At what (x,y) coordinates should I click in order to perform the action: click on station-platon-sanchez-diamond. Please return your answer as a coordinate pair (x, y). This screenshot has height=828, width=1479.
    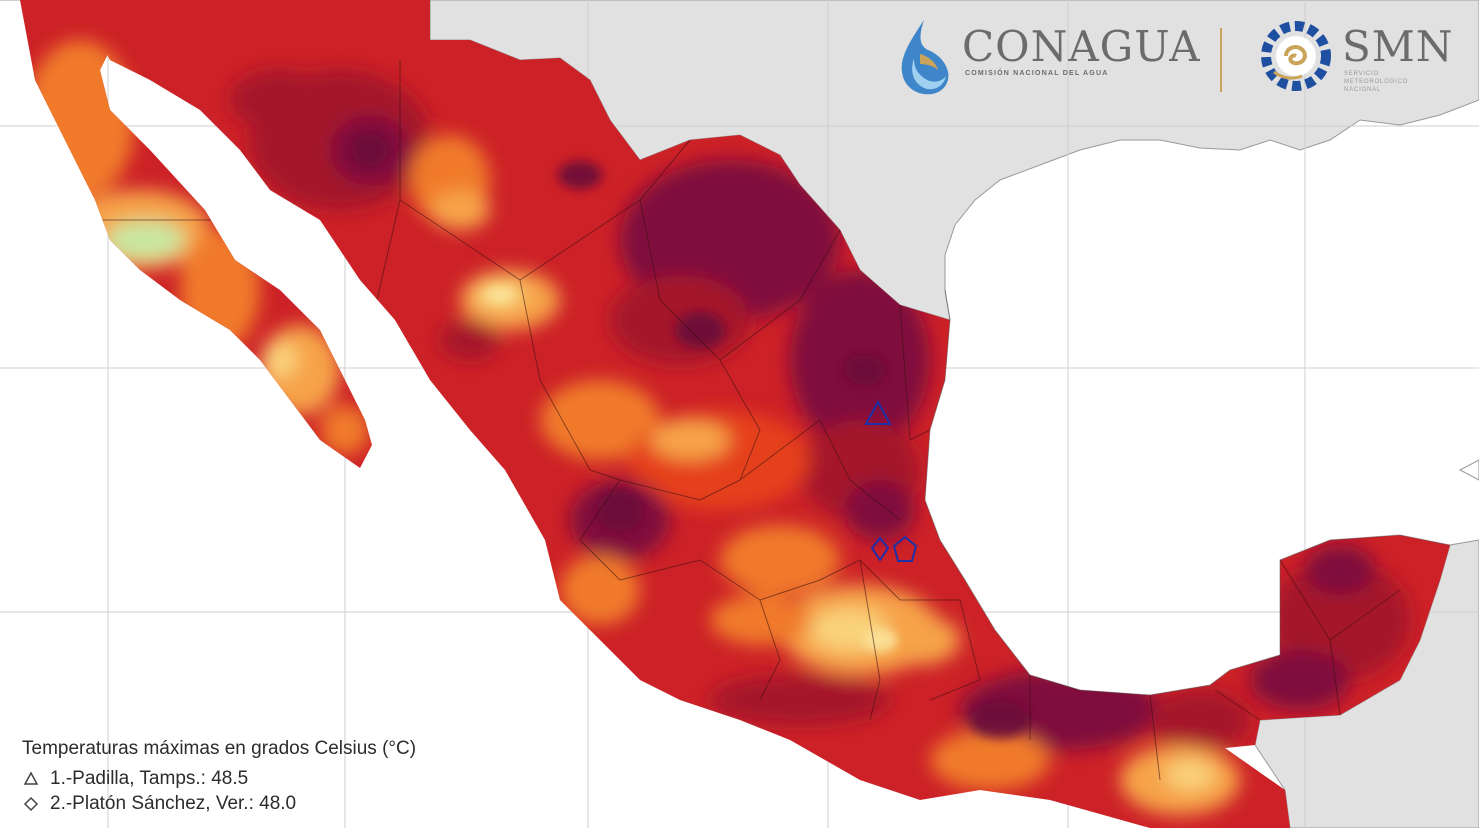
    Looking at the image, I should click on (880, 549).